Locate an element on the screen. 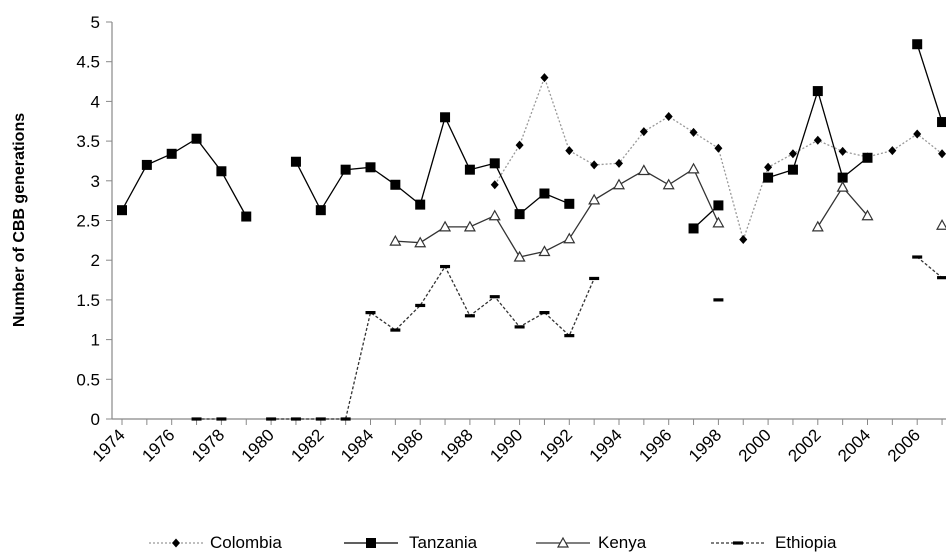  y-tick-label: 0.5 is located at coordinates (88, 379).